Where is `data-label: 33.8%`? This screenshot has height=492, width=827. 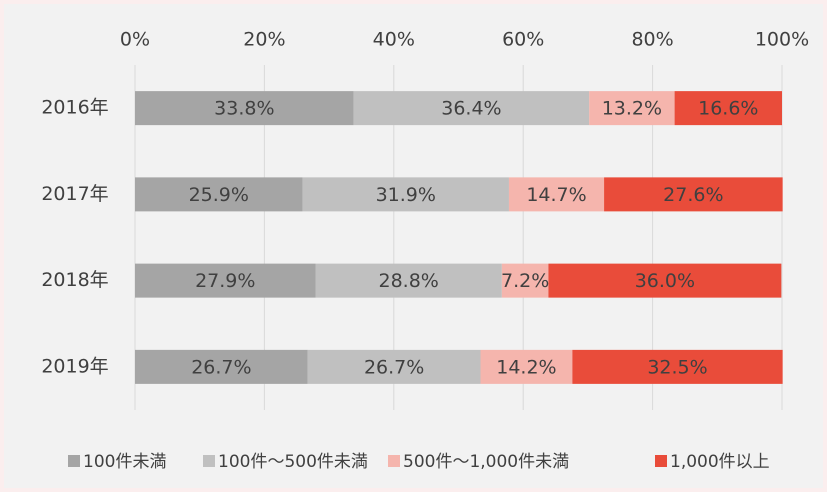
data-label: 33.8% is located at coordinates (244, 109).